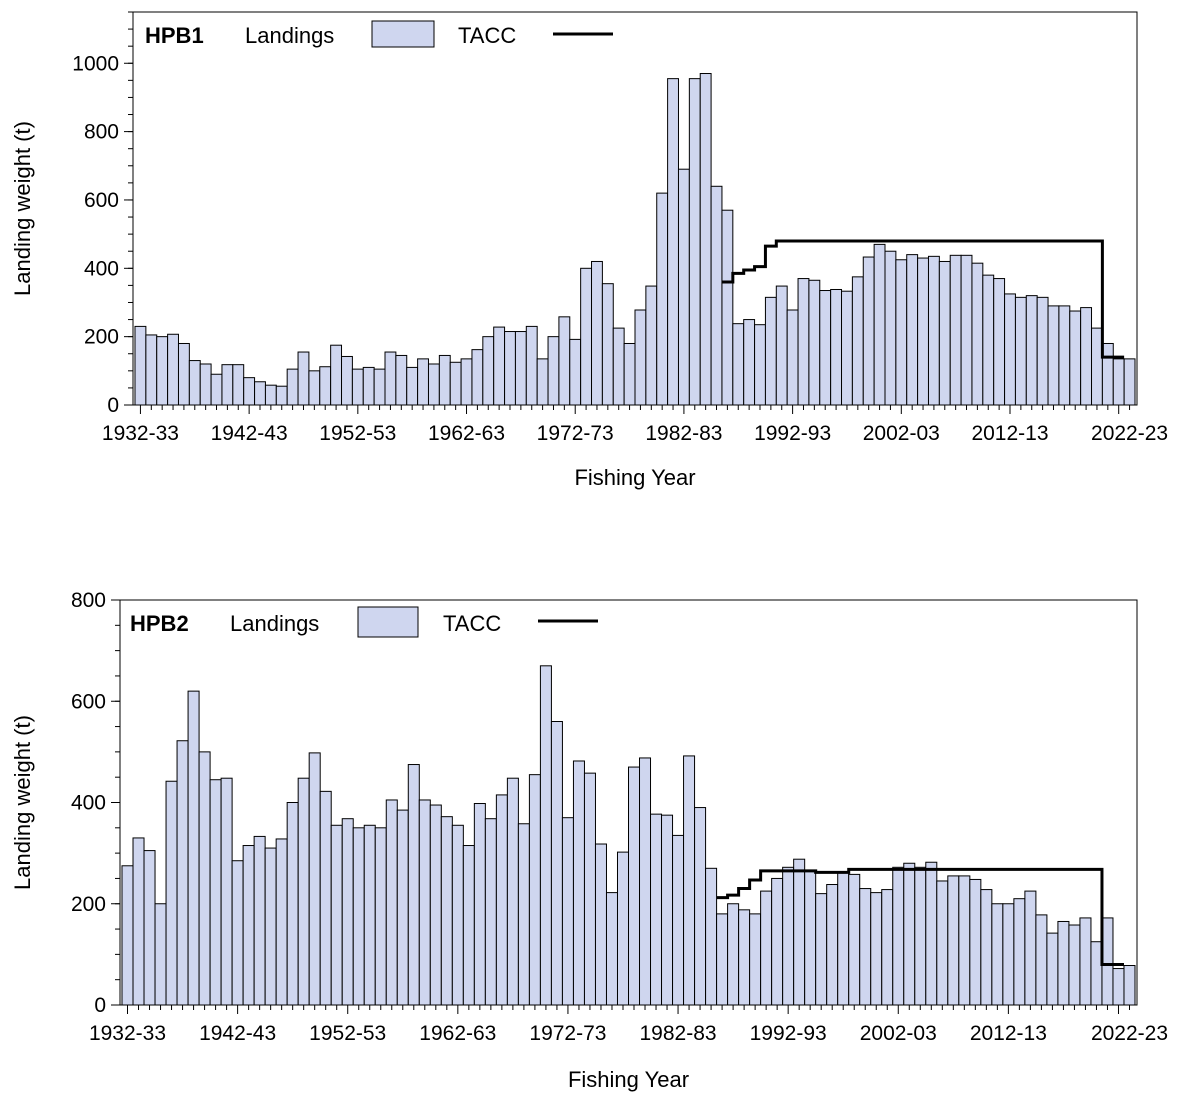 The image size is (1185, 1093). I want to click on x-tick-label: 2022-23, so click(1129, 1033).